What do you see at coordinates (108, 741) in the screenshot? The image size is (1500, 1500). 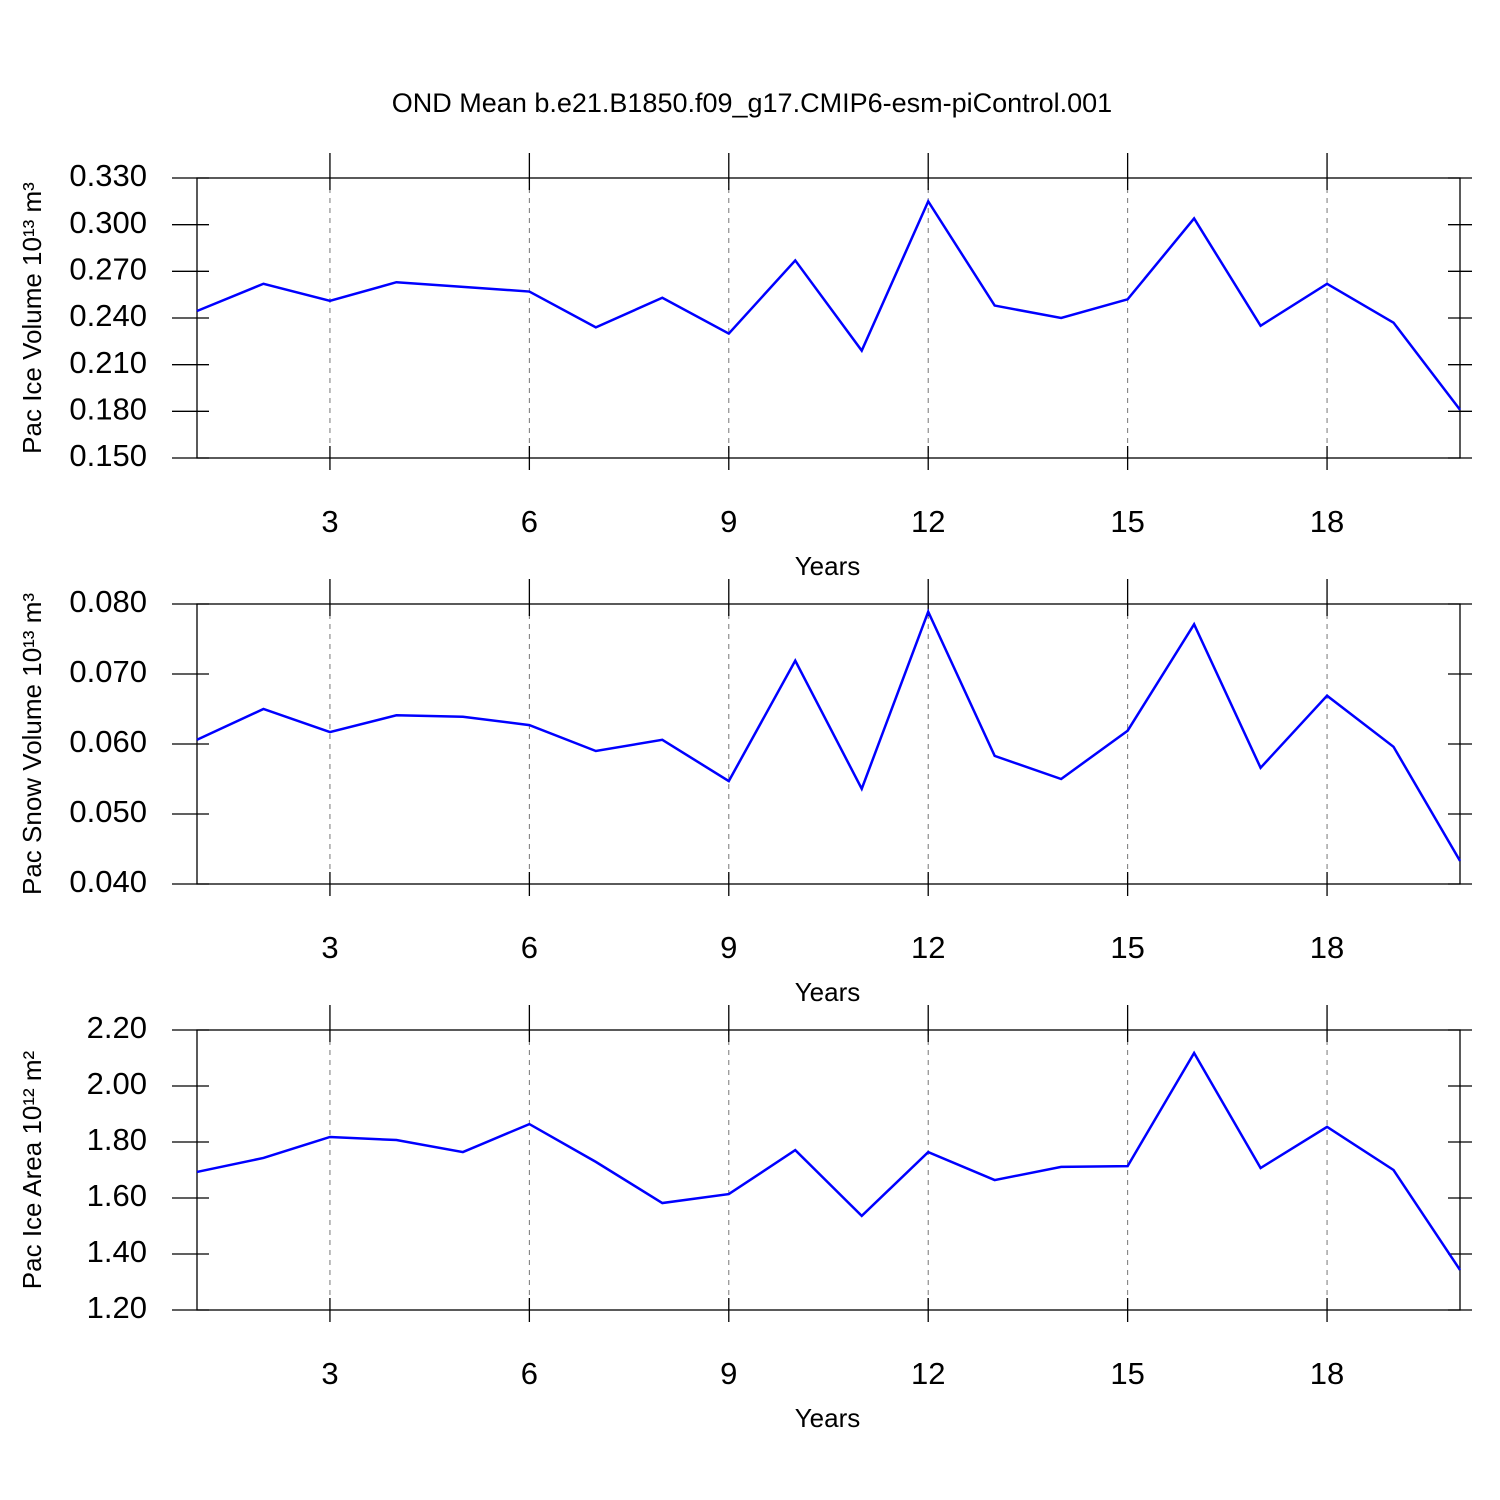 I see `y-tick-label: 0.060` at bounding box center [108, 741].